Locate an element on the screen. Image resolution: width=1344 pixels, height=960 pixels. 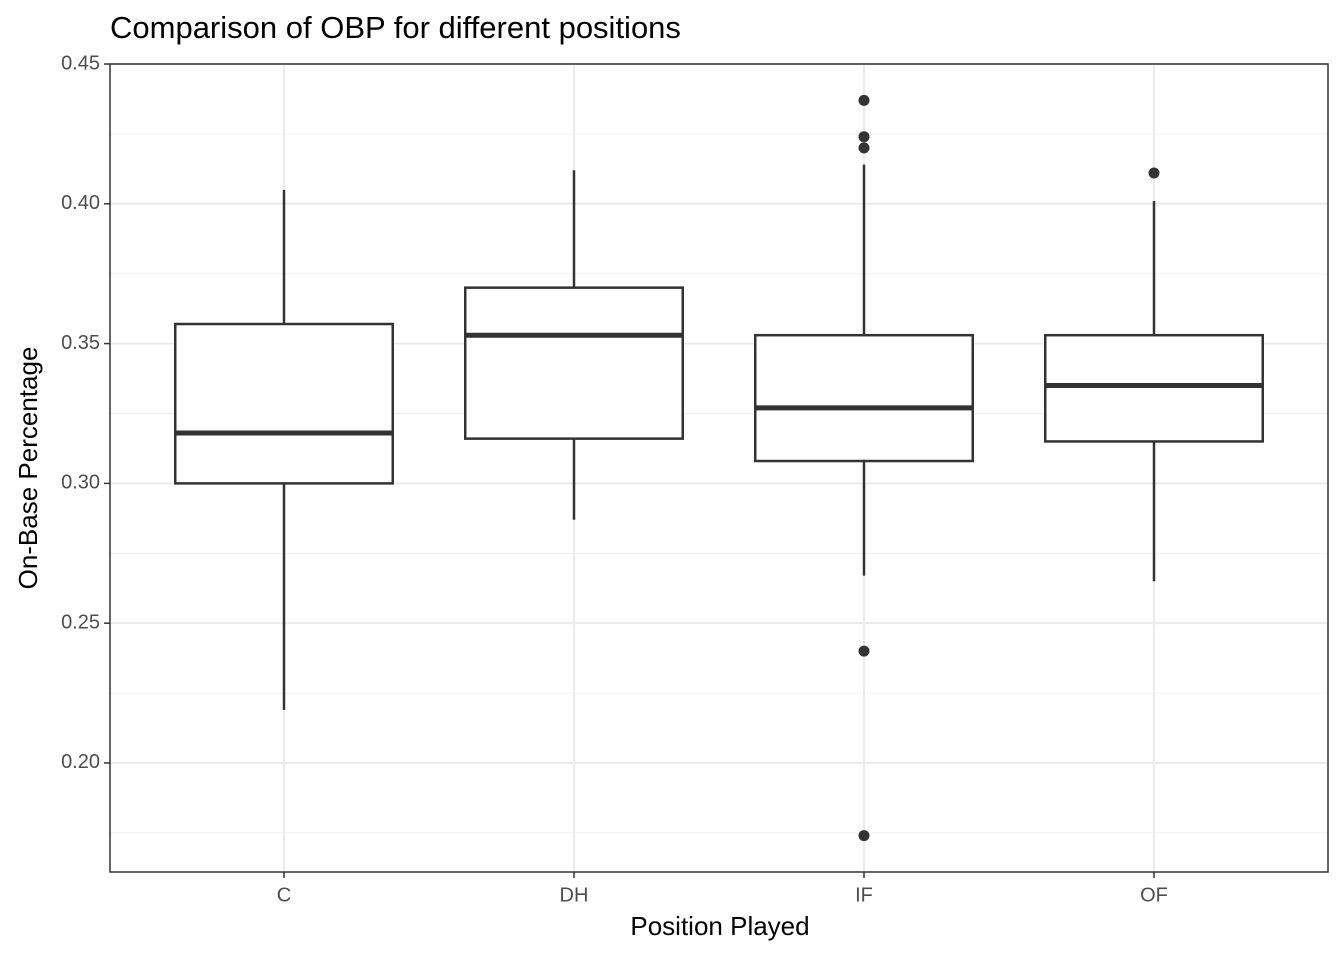
x-tick-label: OF is located at coordinates (1154, 895).